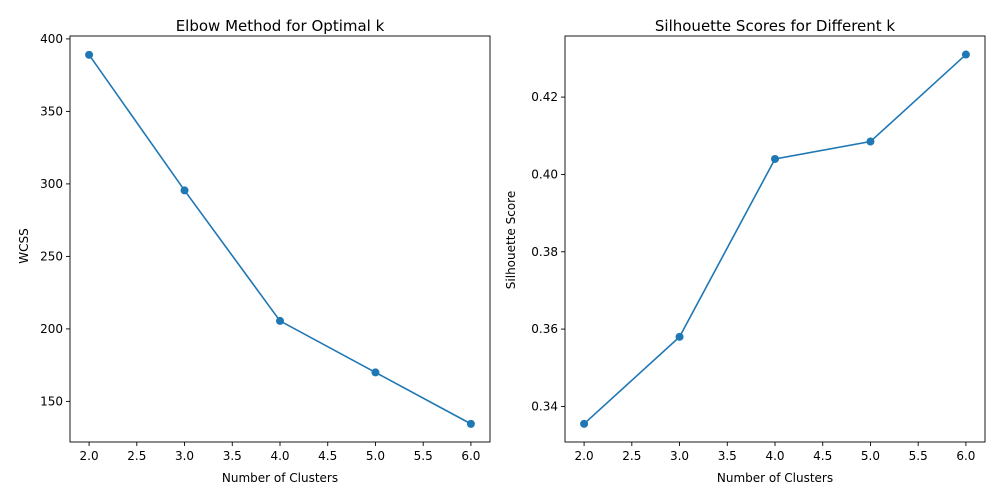 Image resolution: width=1000 pixels, height=500 pixels. What do you see at coordinates (511, 240) in the screenshot?
I see `y-axis-label: Silhouette Score` at bounding box center [511, 240].